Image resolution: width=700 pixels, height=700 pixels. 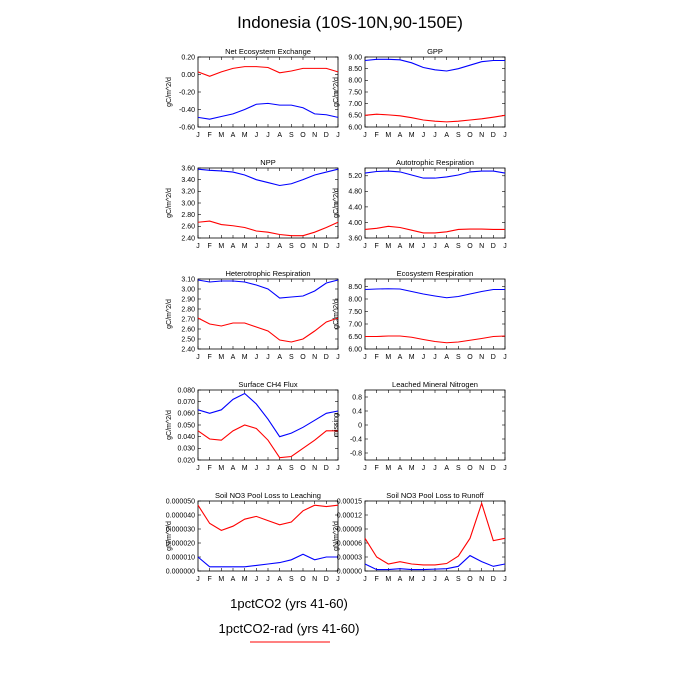 What do you see at coordinates (355, 207) in the screenshot?
I see `y-tick-label: 4.40` at bounding box center [355, 207].